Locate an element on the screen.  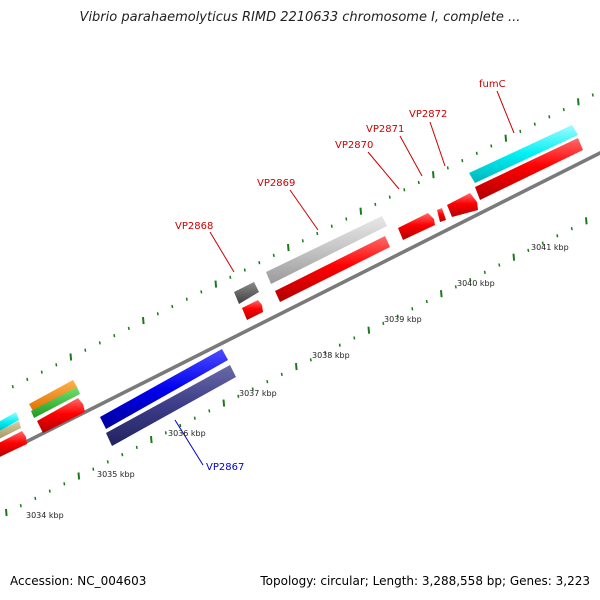
scale-label: 3035 kbp is located at coordinates (116, 474).